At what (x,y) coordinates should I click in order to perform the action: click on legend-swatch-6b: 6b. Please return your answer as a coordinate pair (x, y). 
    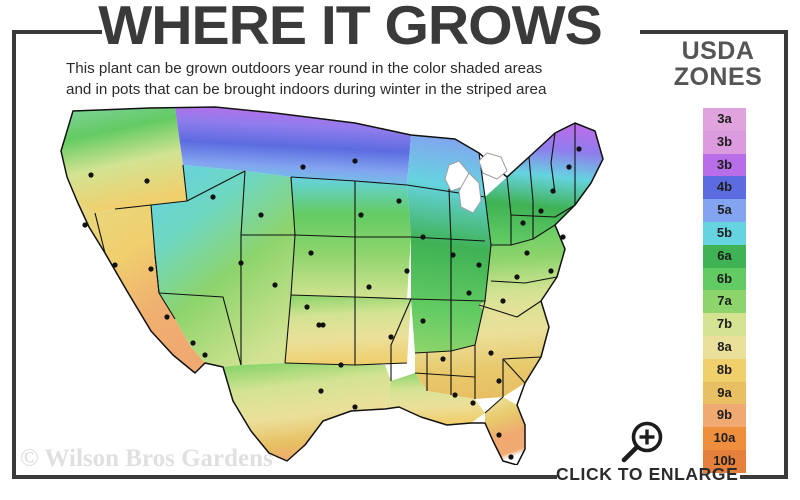
    Looking at the image, I should click on (724, 279).